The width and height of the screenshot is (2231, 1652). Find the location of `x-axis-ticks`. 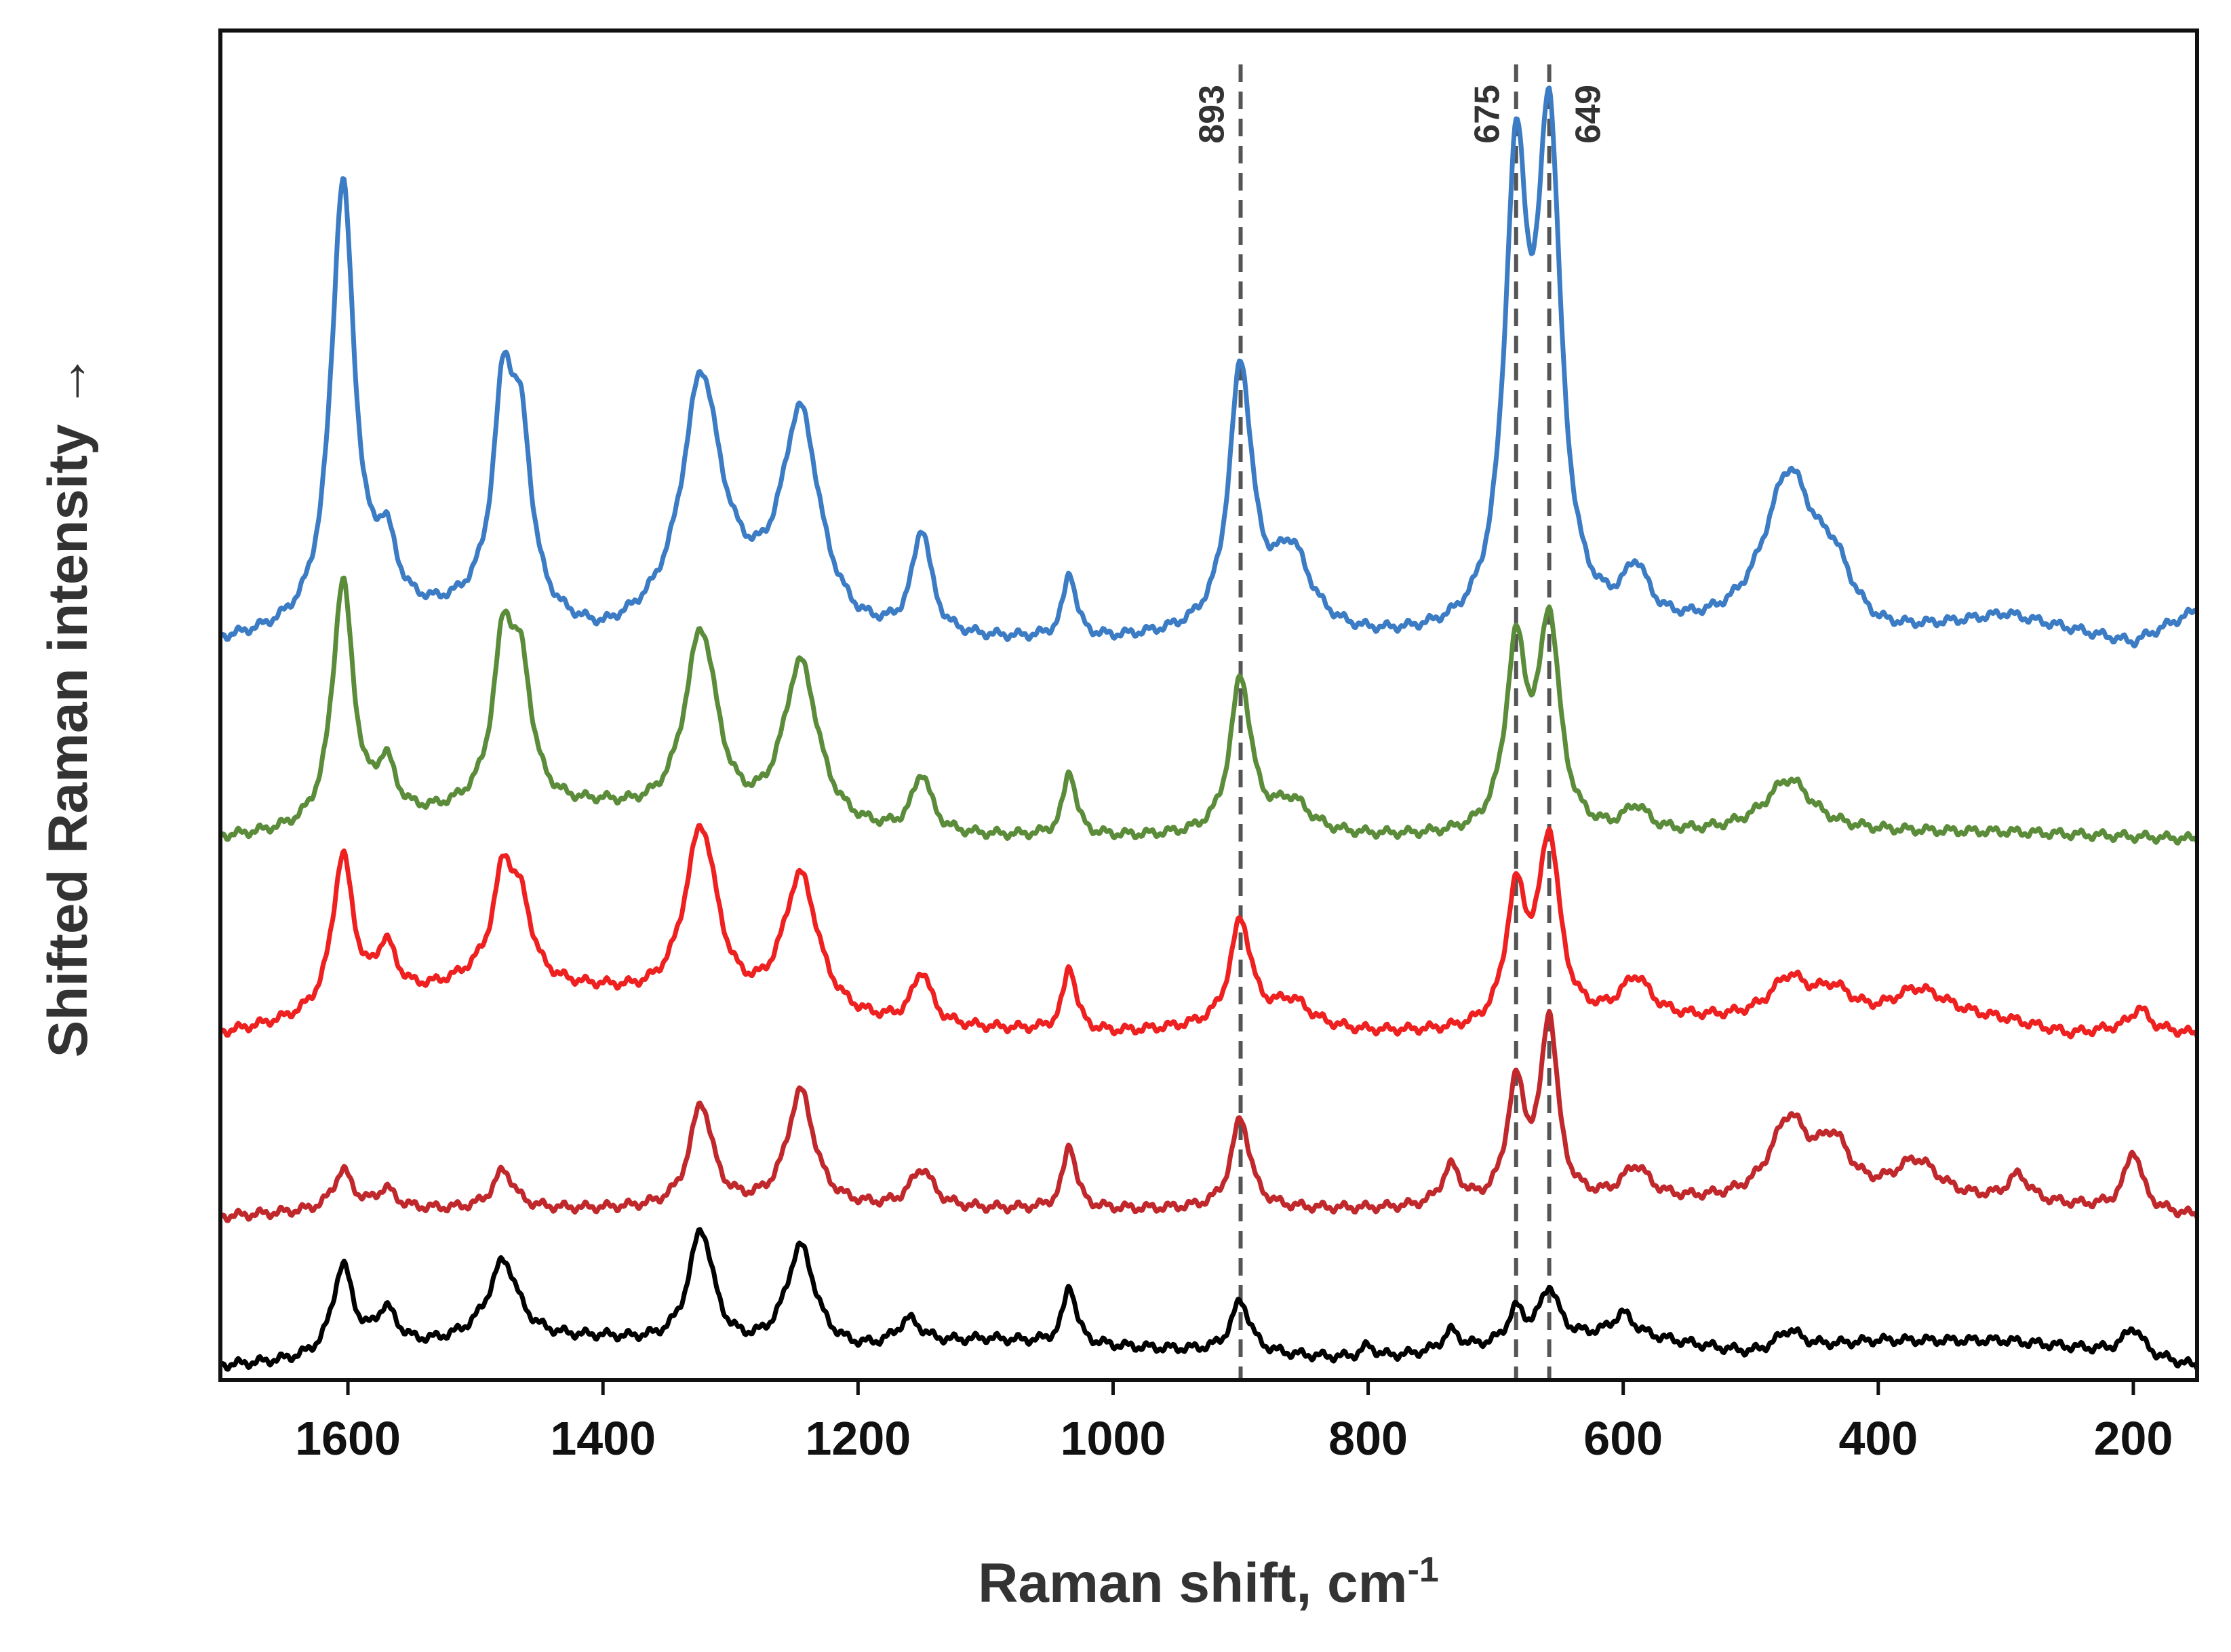

x-axis-ticks is located at coordinates (1241, 1387).